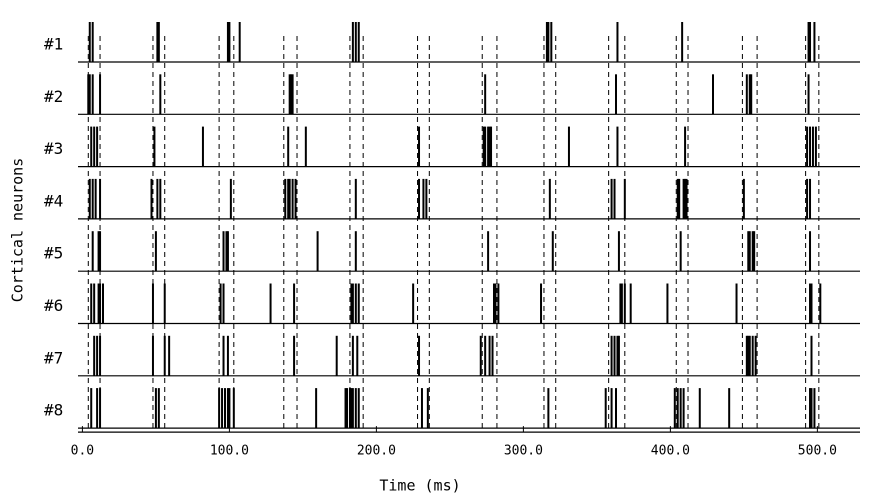 Image resolution: width=889 pixels, height=497 pixels. Describe the element at coordinates (229, 451) in the screenshot. I see `x-tick-label: 100.0` at that location.